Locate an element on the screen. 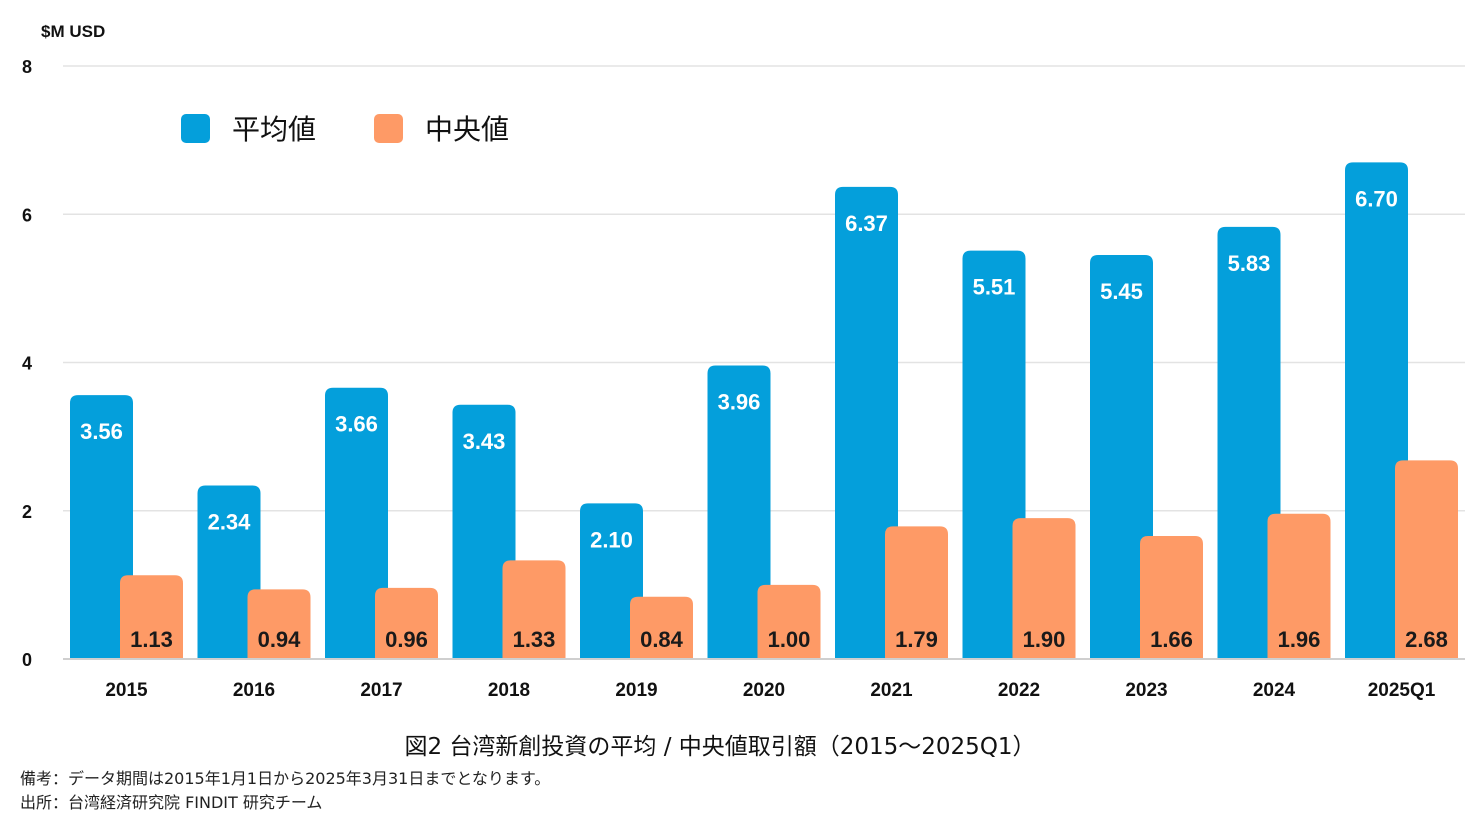  x-tick-label: 2016 is located at coordinates (254, 690).